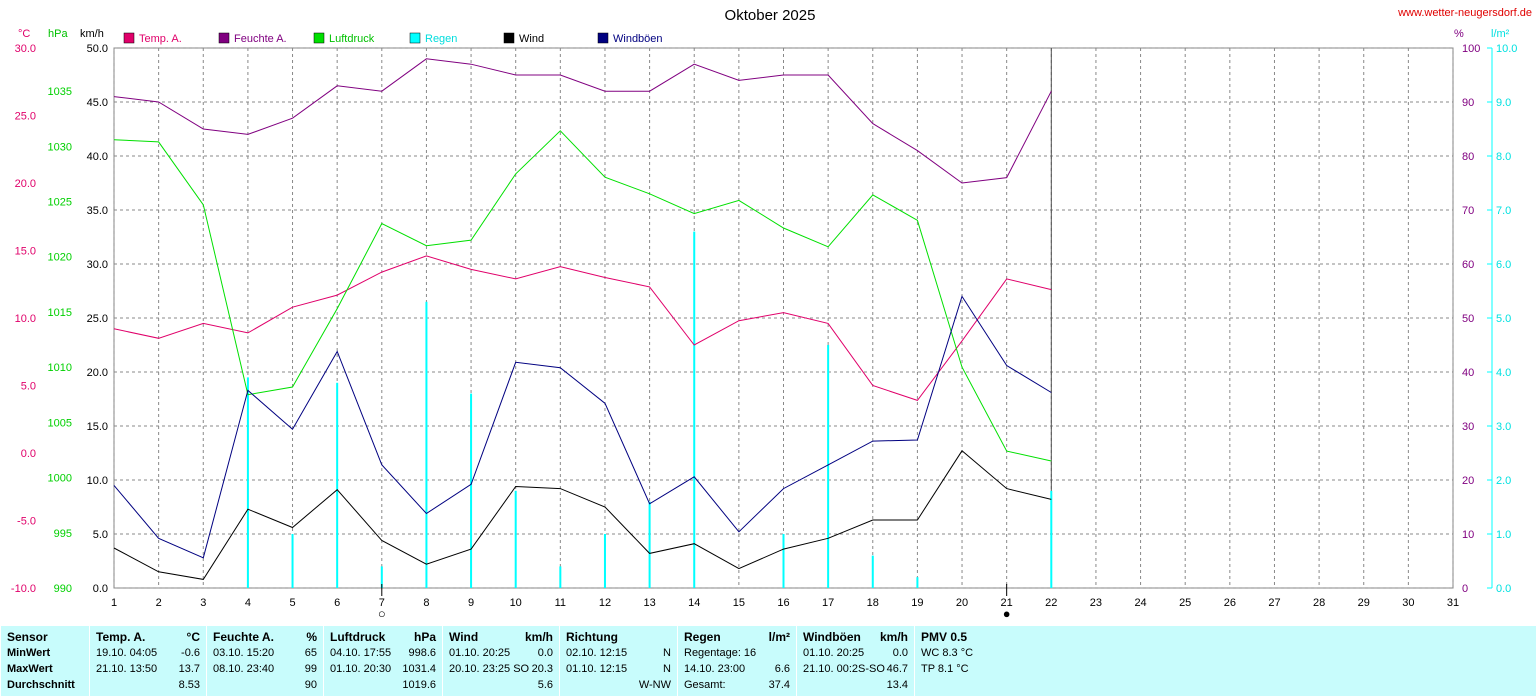  I want to click on humid-tick-label: 50, so click(1468, 319).